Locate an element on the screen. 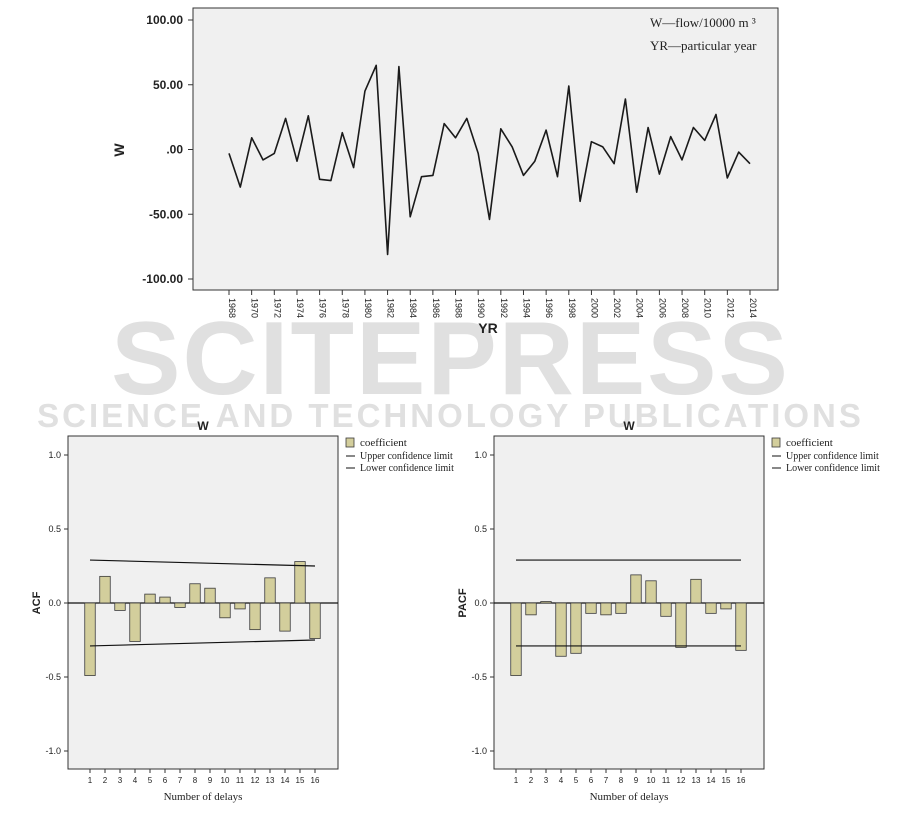  line-x-tick-label: 1970 is located at coordinates (255, 308).